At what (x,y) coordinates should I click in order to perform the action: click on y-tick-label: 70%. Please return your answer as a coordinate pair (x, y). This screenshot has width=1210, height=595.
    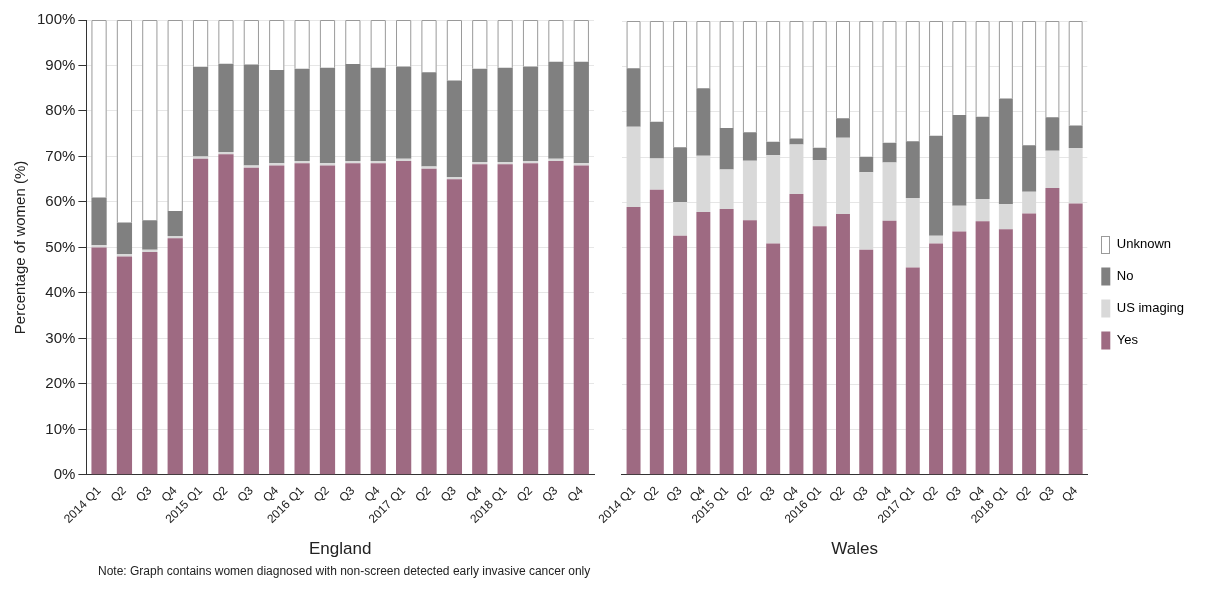
    Looking at the image, I should click on (60, 155).